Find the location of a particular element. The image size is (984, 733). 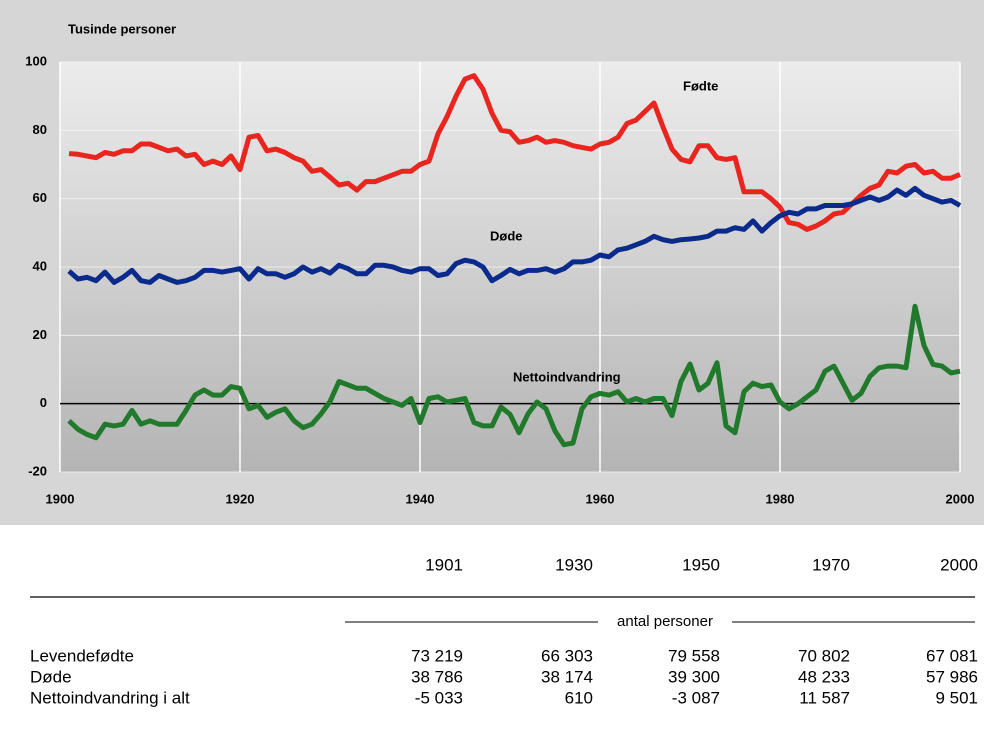

table-cell: 67 081 is located at coordinates (952, 655).